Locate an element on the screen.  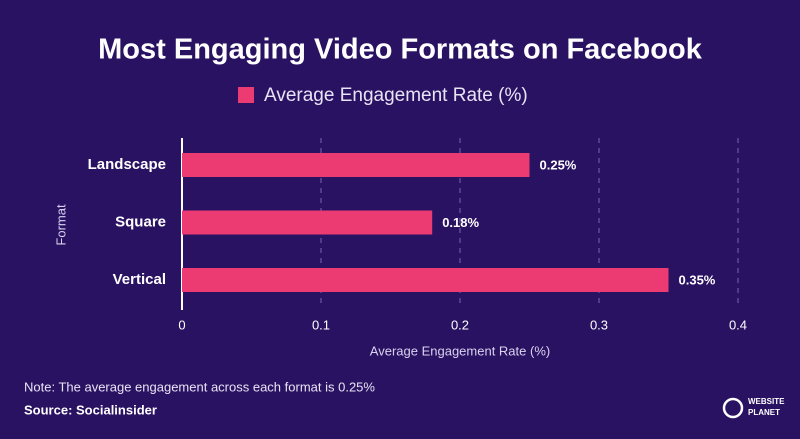
data-label: 0.18% is located at coordinates (460, 222).